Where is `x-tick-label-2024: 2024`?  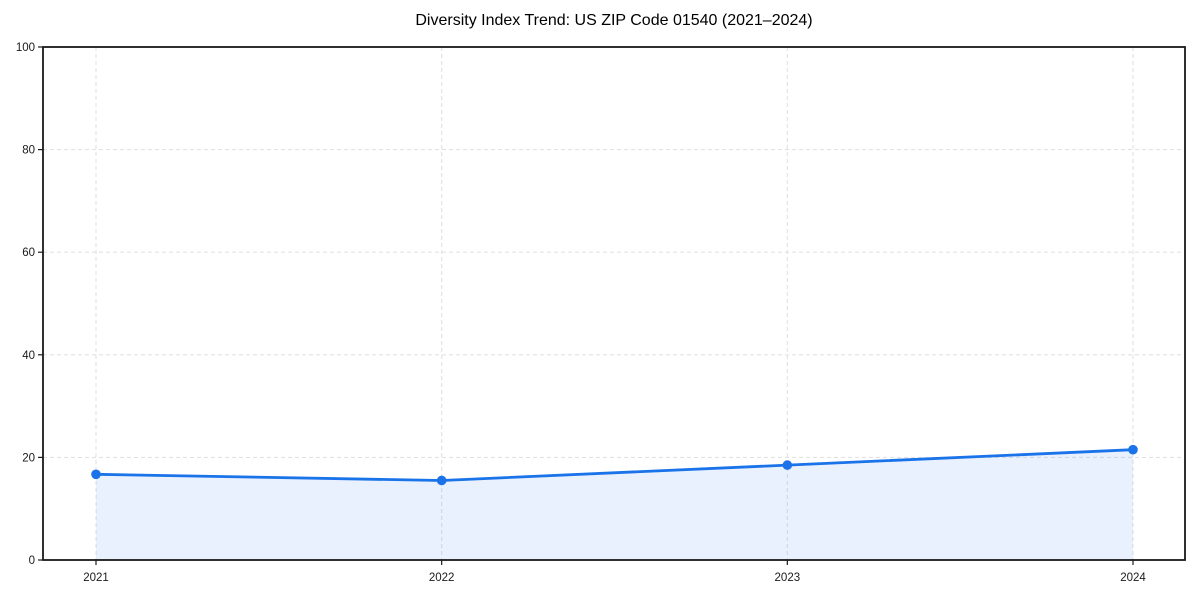
x-tick-label-2024: 2024 is located at coordinates (1133, 578).